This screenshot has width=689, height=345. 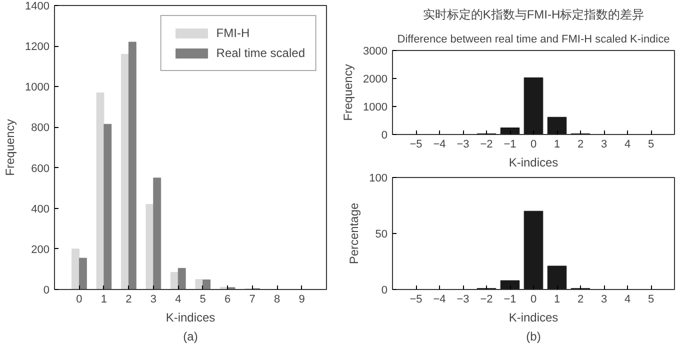 I want to click on text: (b), so click(x=533, y=337).